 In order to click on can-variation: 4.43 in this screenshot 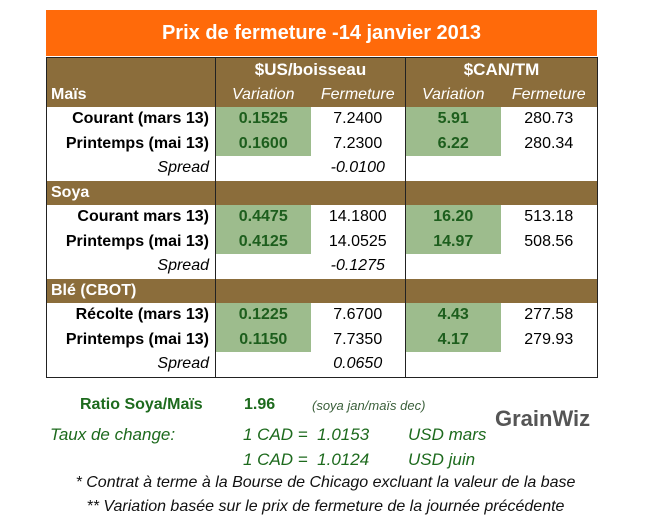, I will do `click(453, 315)`.